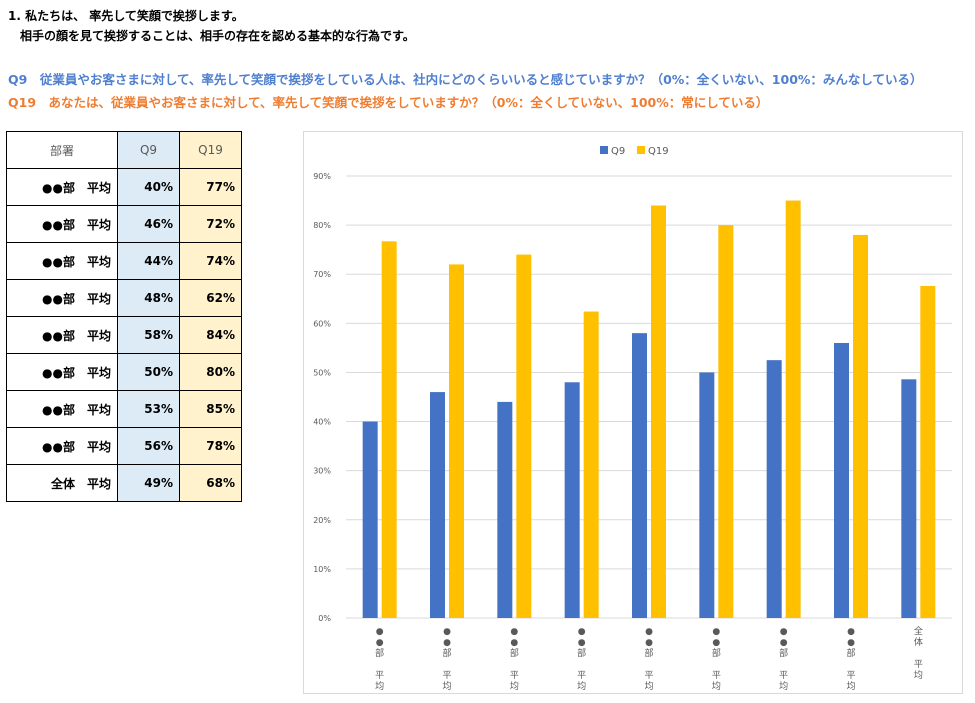  Describe the element at coordinates (210, 187) in the screenshot. I see `q19-cell: 77%` at that location.